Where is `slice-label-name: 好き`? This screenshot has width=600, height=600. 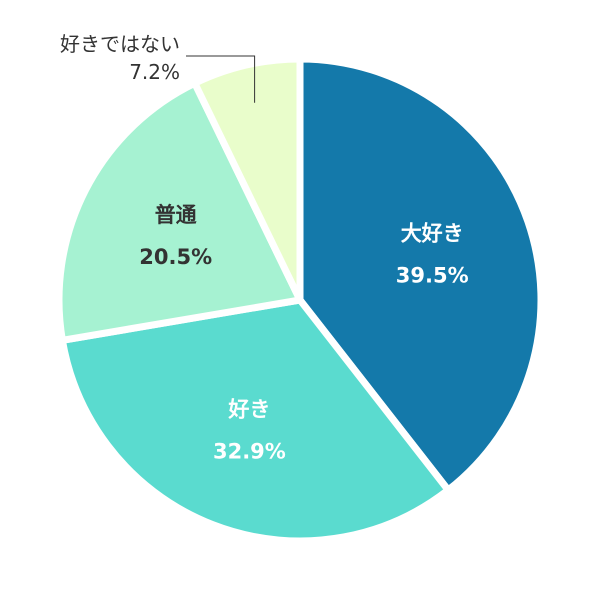
slice-label-name: 好き is located at coordinates (248, 409).